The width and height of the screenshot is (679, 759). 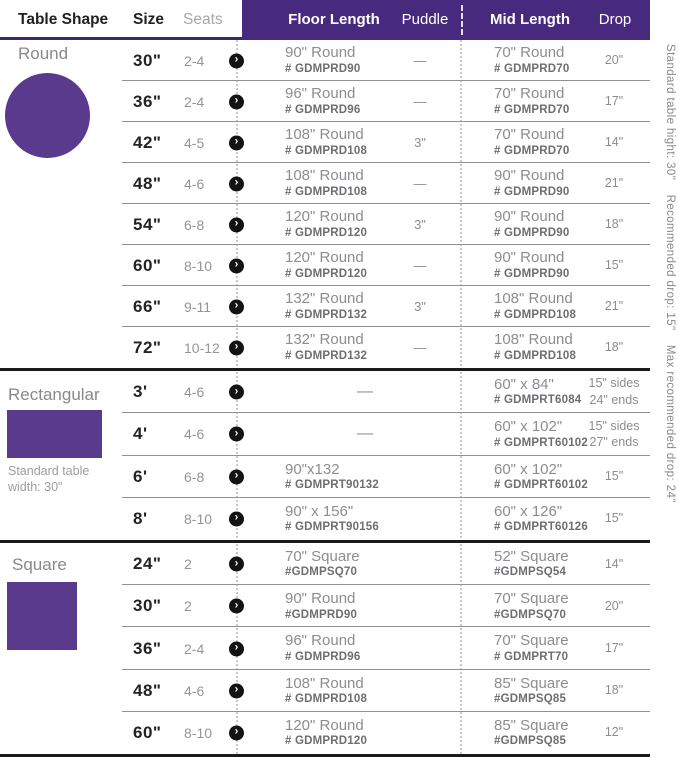 What do you see at coordinates (529, 135) in the screenshot?
I see `mid-length-value: 70" Round` at bounding box center [529, 135].